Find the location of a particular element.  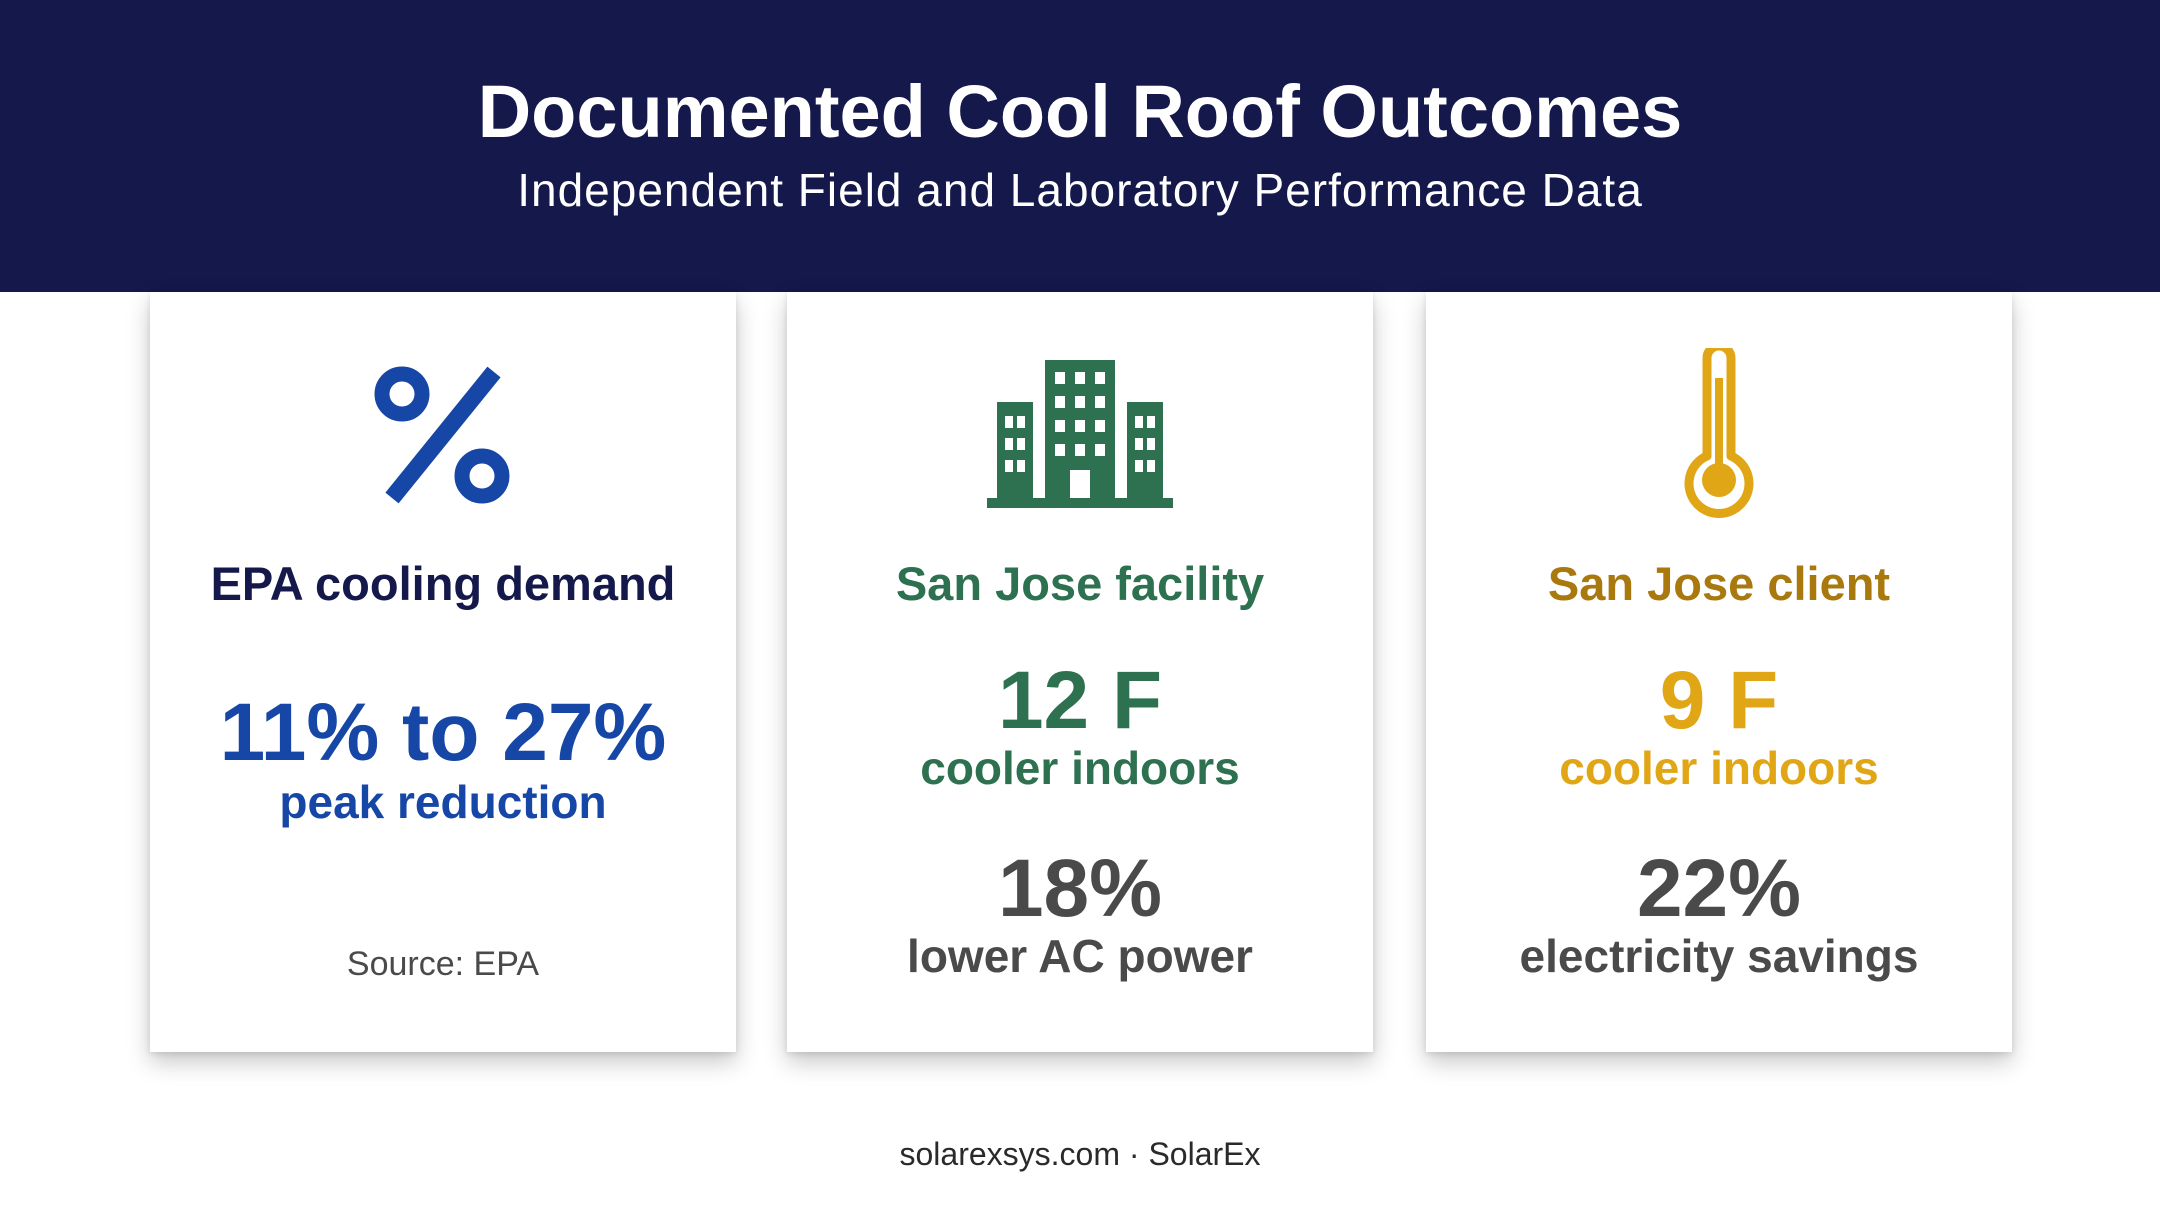

page-title: Documented Cool Roof Outcomes is located at coordinates (1080, 111).